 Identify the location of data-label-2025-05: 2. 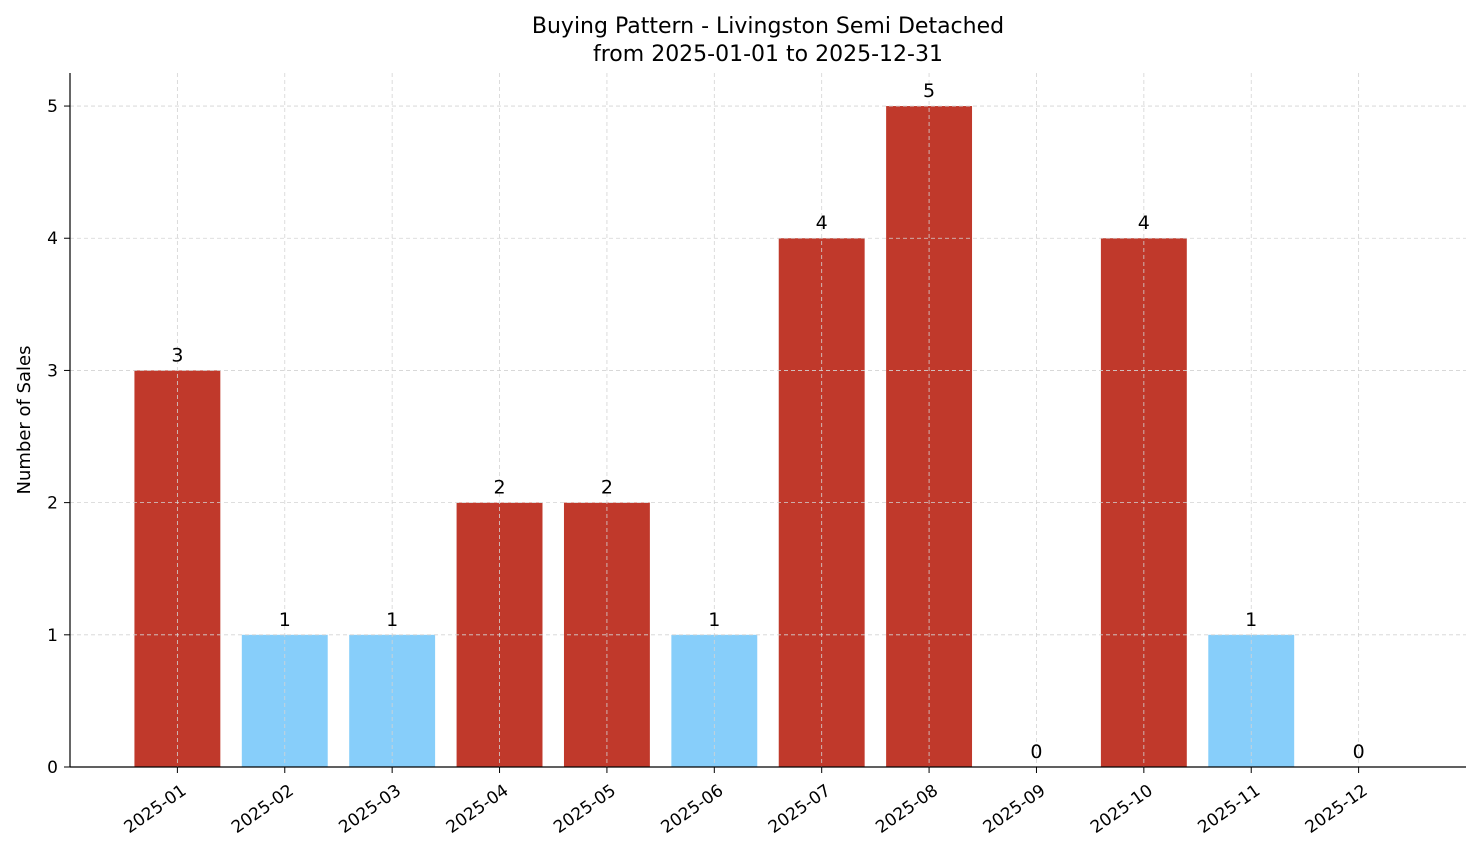
(607, 488).